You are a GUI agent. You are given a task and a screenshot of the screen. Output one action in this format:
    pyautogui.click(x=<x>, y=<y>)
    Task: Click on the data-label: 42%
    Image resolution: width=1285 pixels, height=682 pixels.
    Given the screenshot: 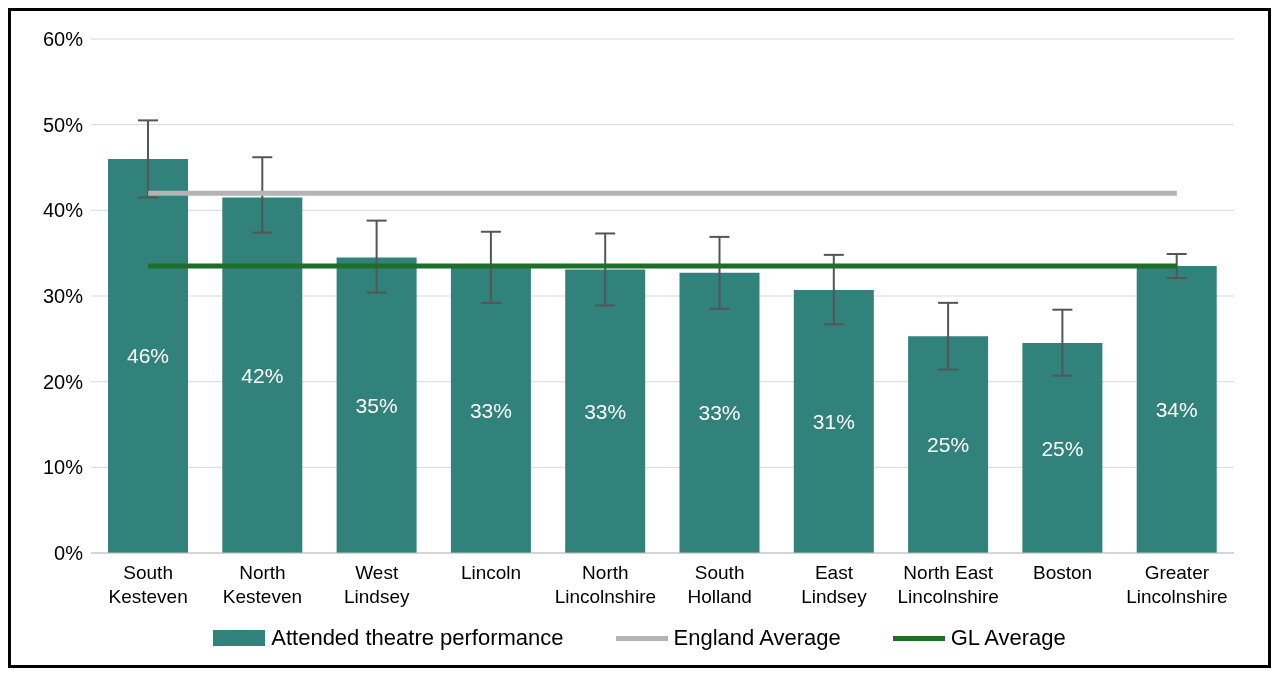 What is the action you would take?
    pyautogui.click(x=262, y=375)
    